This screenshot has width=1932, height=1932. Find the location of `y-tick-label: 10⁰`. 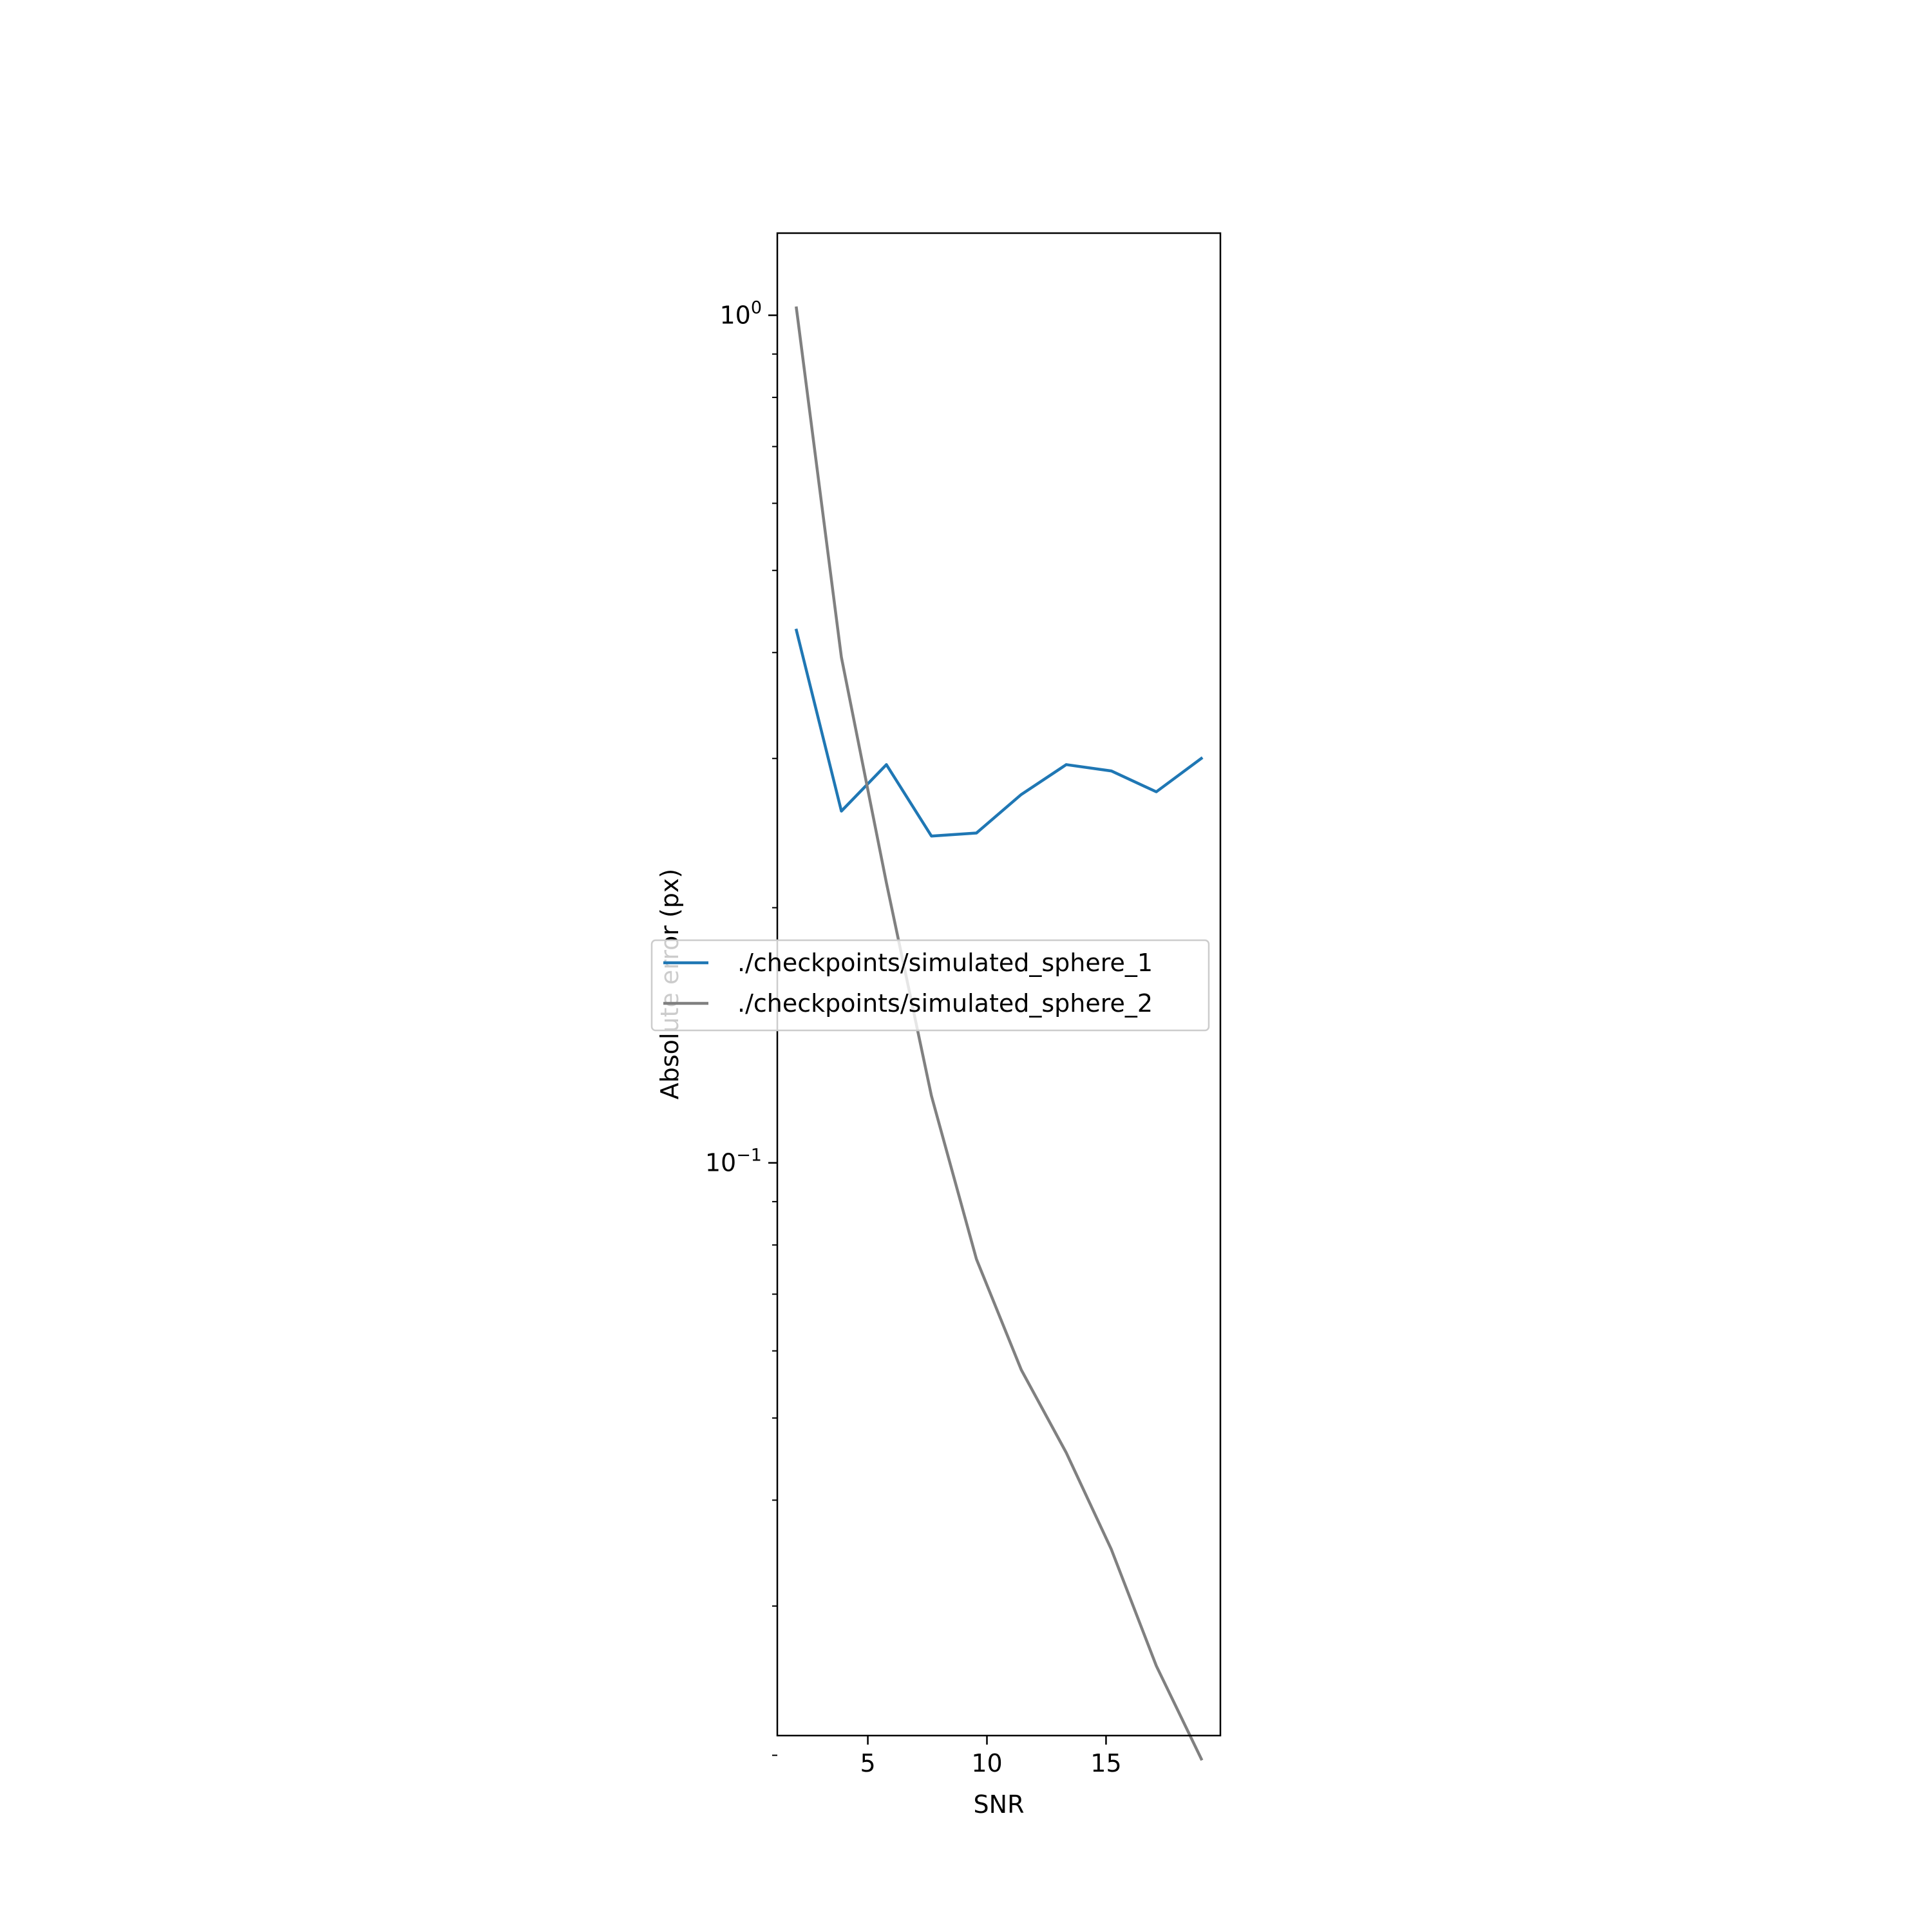

y-tick-label: 10⁰ is located at coordinates (741, 314).